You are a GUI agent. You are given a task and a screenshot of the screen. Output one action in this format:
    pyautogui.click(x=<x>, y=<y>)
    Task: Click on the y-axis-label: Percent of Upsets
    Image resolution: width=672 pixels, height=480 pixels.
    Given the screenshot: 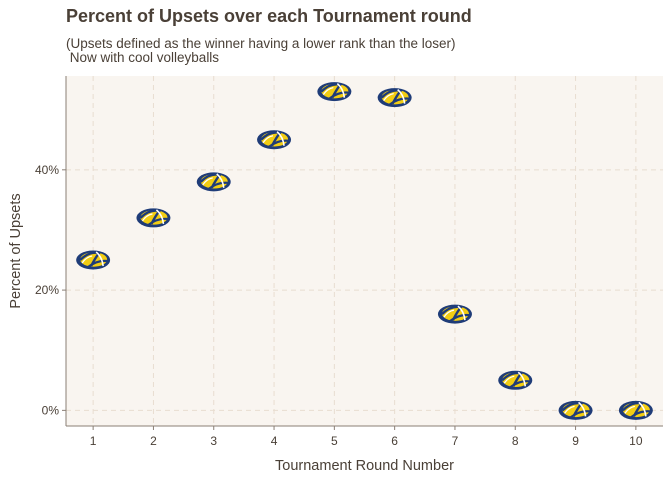 What is the action you would take?
    pyautogui.click(x=16, y=250)
    